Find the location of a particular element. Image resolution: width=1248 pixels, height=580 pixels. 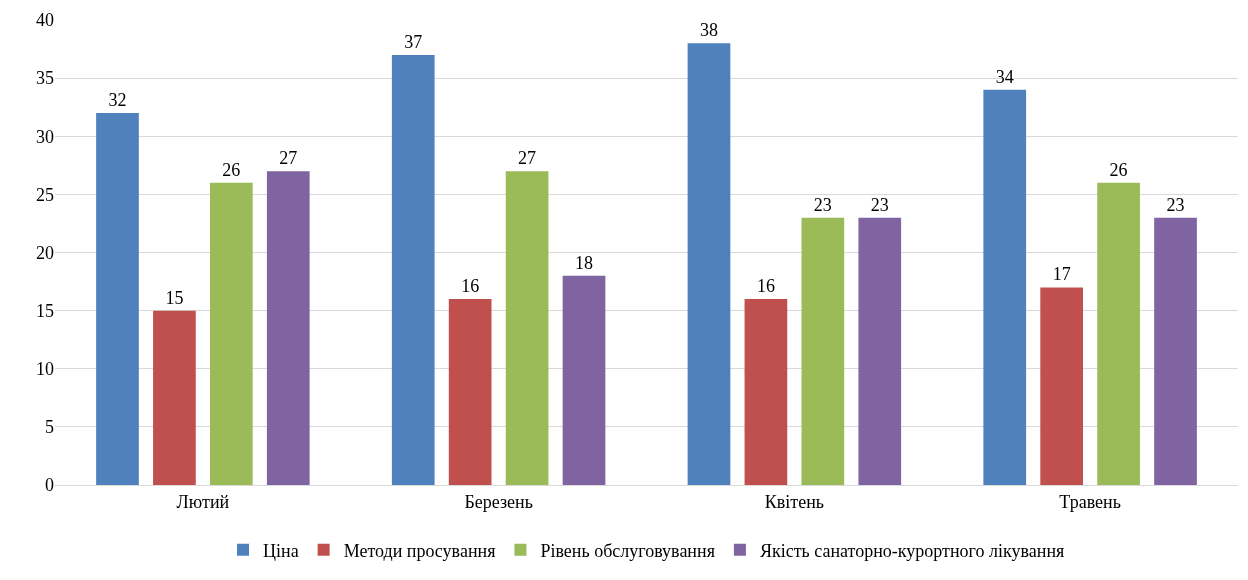

data-label: 34 is located at coordinates (1004, 76).